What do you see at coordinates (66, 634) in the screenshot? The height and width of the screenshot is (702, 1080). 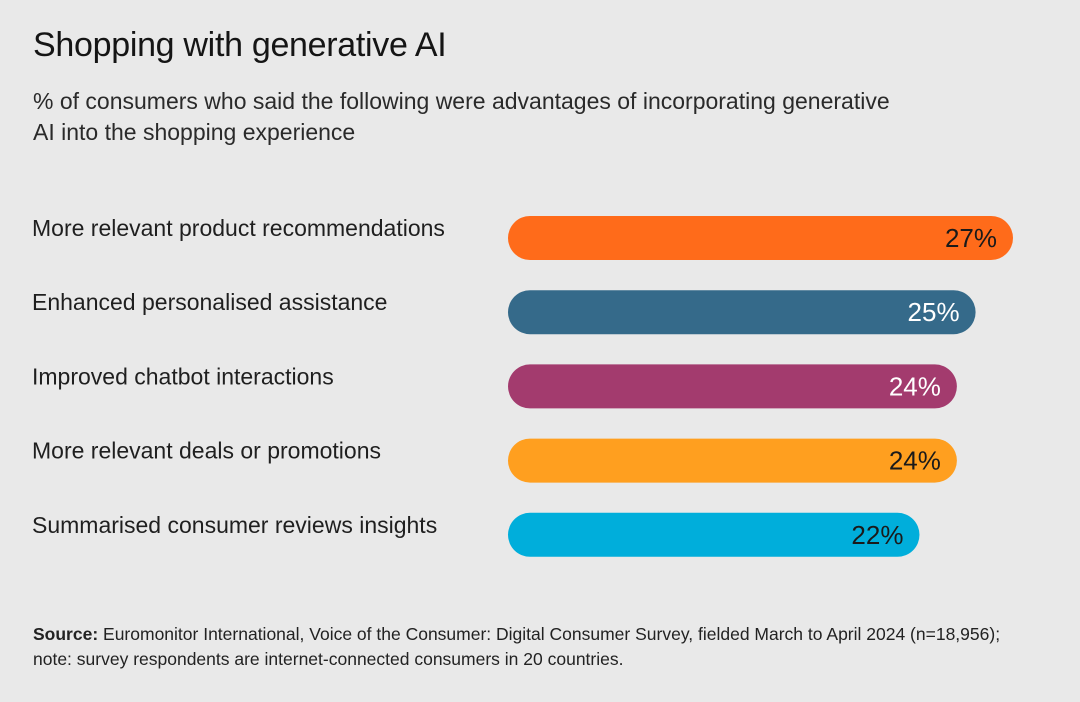 I see `source-label: Source:` at bounding box center [66, 634].